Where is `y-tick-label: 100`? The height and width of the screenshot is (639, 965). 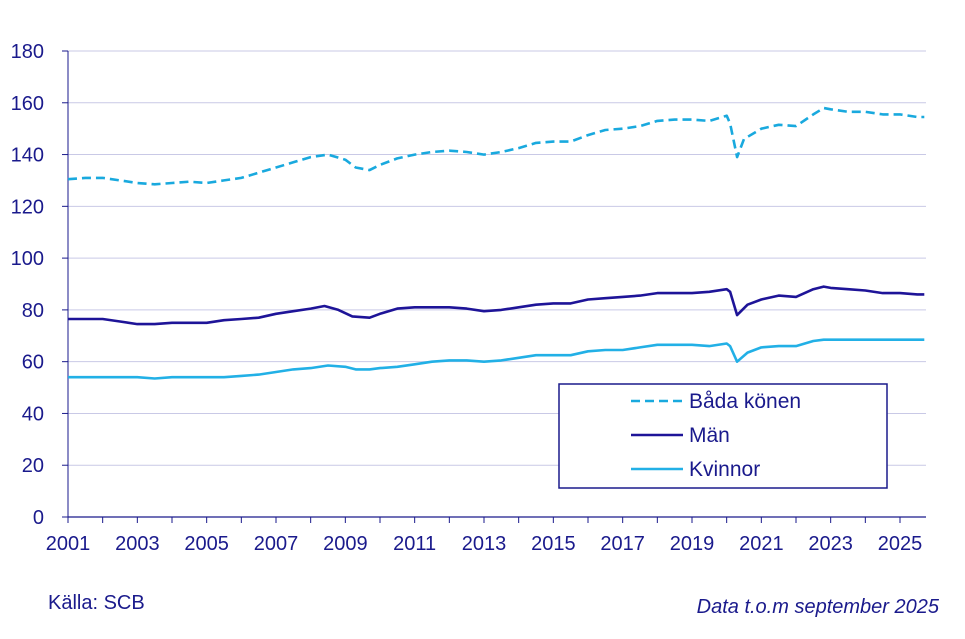 y-tick-label: 100 is located at coordinates (27, 259).